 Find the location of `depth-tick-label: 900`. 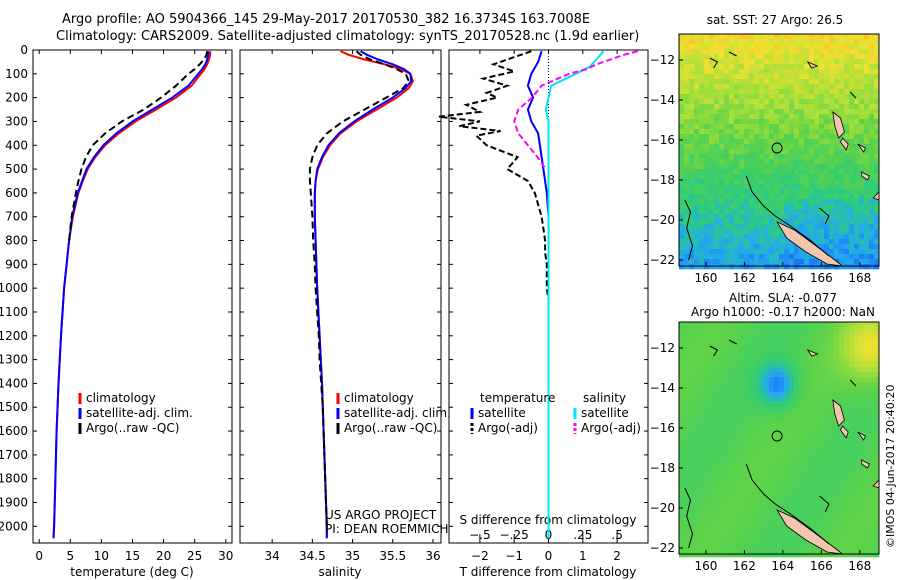

depth-tick-label: 900 is located at coordinates (16, 264).